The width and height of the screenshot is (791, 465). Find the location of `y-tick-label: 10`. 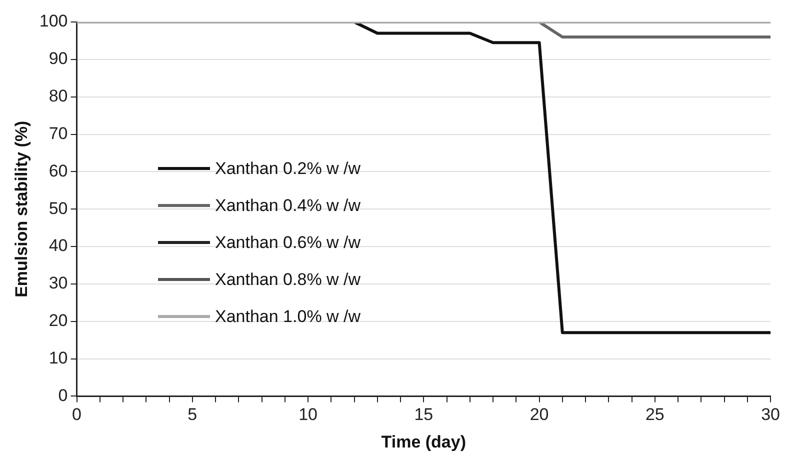

y-tick-label: 10 is located at coordinates (58, 358).